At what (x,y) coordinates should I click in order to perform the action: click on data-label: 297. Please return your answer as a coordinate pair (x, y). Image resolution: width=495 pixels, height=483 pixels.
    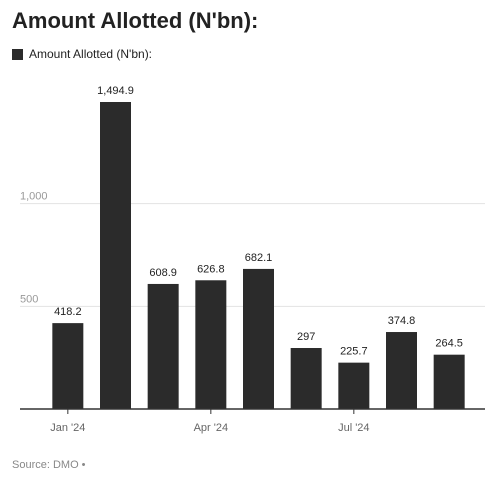
    Looking at the image, I should click on (306, 337).